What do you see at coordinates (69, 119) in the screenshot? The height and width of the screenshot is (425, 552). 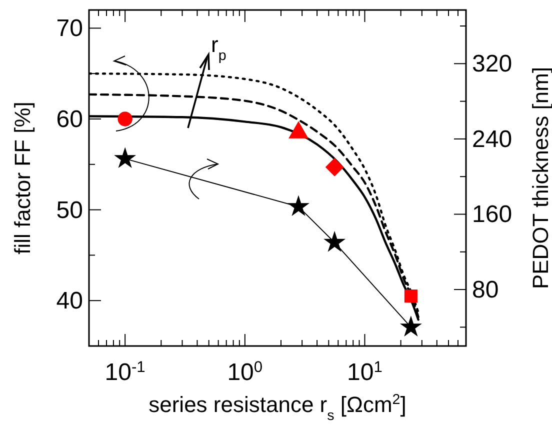 I see `y-tick-label: 60` at bounding box center [69, 119].